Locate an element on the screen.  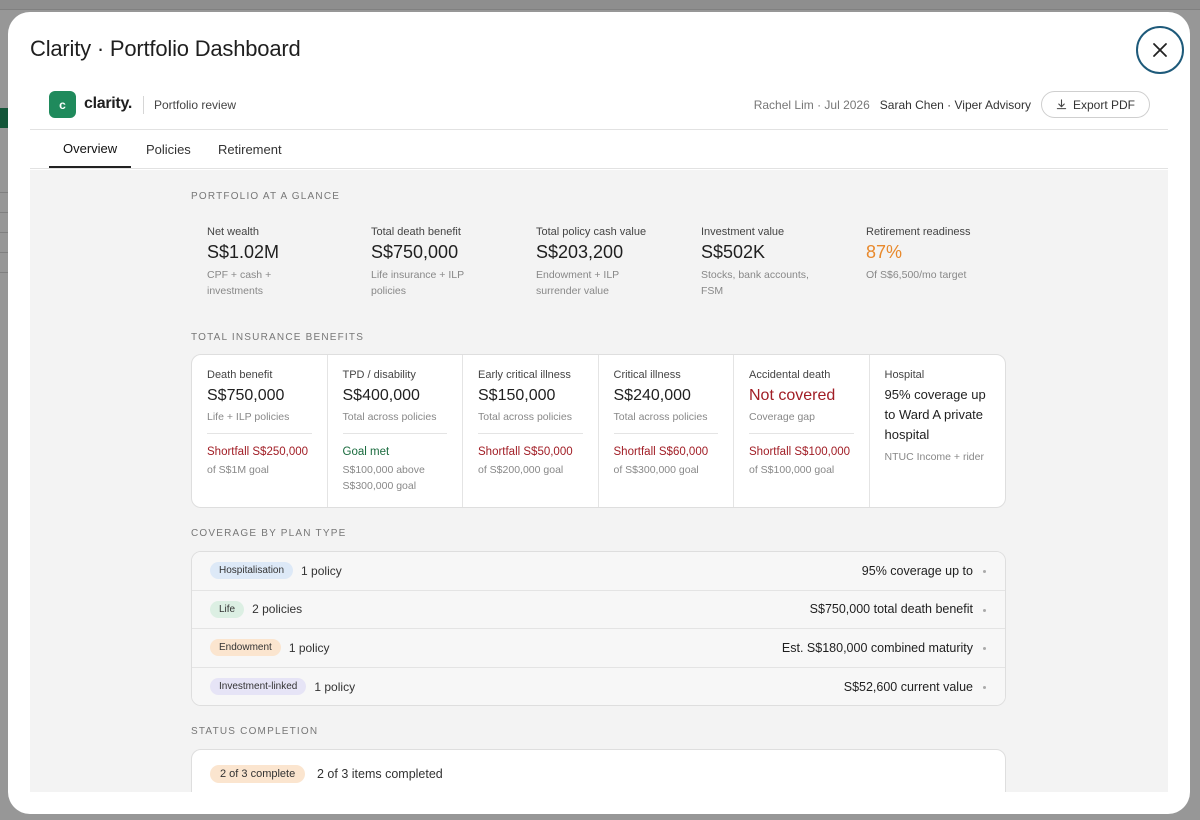
benefit-goal: of S$200,000 goal is located at coordinates (521, 470).